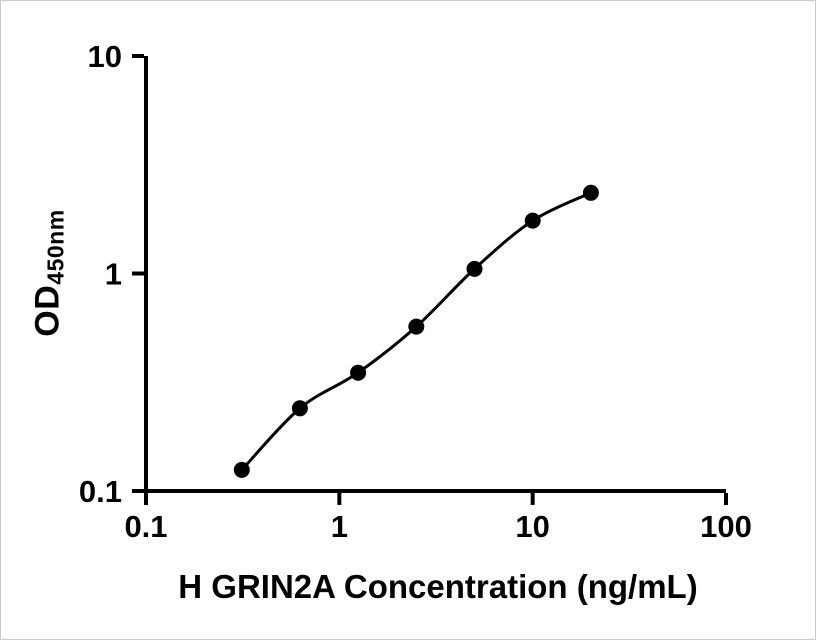  Describe the element at coordinates (726, 526) in the screenshot. I see `x-tick-label: 100` at that location.